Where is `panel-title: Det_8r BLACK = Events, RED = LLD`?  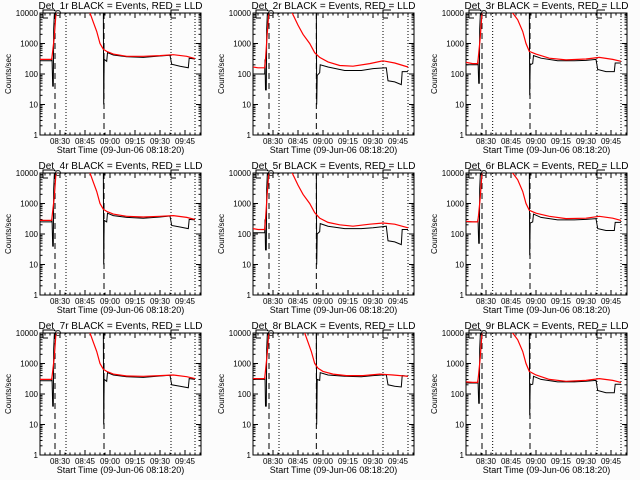
panel-title: Det_8r BLACK = Events, RED = LLD is located at coordinates (334, 326).